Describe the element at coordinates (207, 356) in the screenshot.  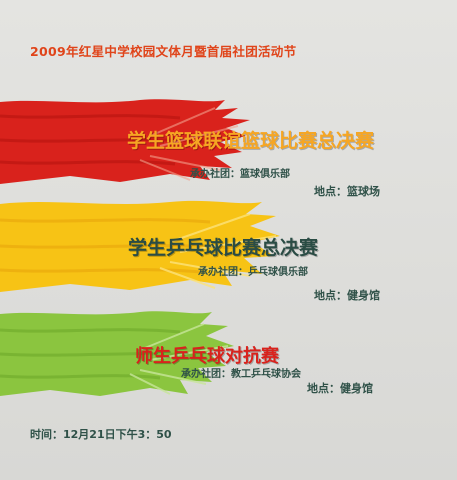
I see `event-3-title: 师生乒乓球对抗赛` at that location.